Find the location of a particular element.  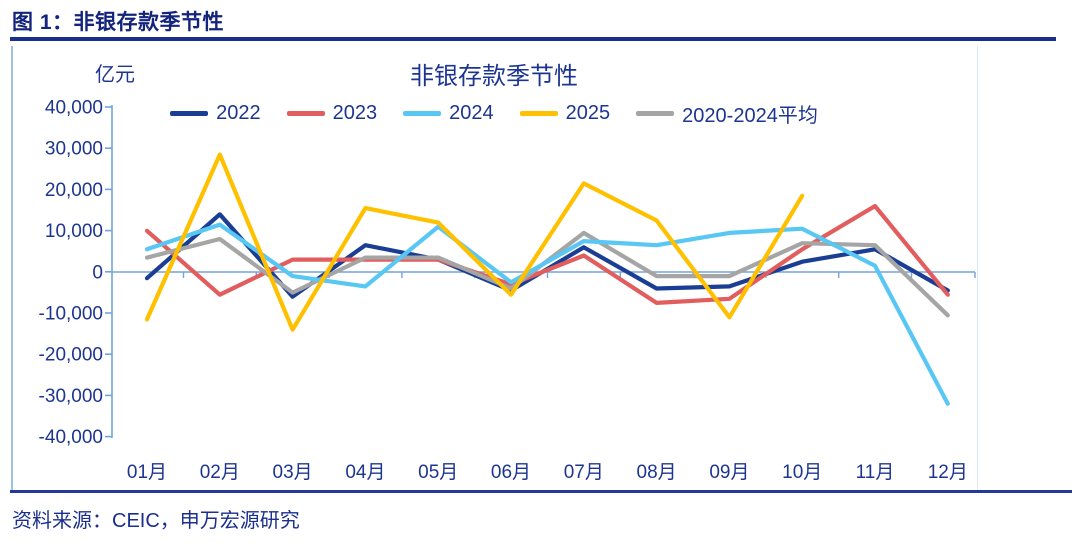

series-line-2022 is located at coordinates (547, 255).